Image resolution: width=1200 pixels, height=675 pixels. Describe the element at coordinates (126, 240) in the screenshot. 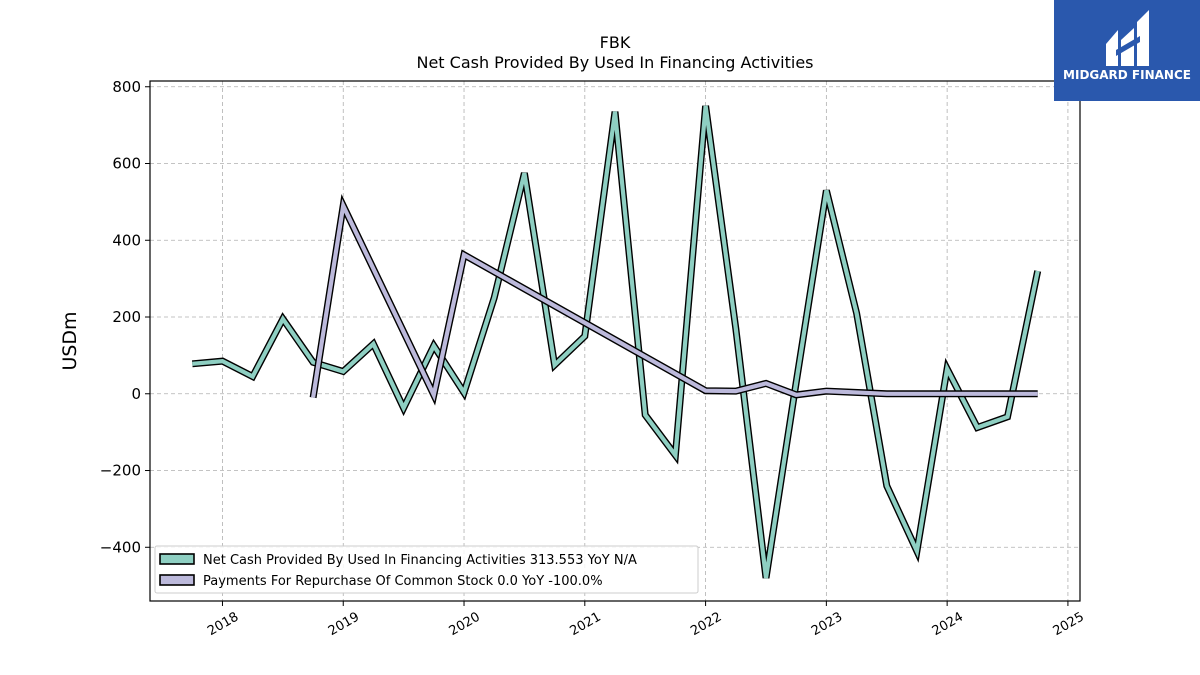

I see `y-tick-label: 400` at that location.